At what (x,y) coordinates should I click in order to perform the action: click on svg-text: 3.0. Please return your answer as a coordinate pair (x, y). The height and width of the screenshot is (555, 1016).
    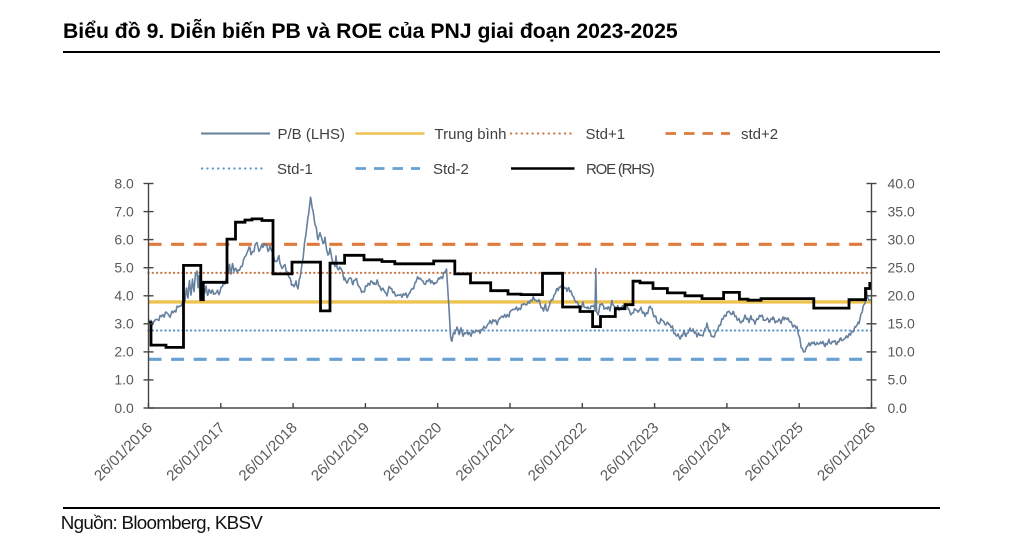
    Looking at the image, I should click on (124, 324).